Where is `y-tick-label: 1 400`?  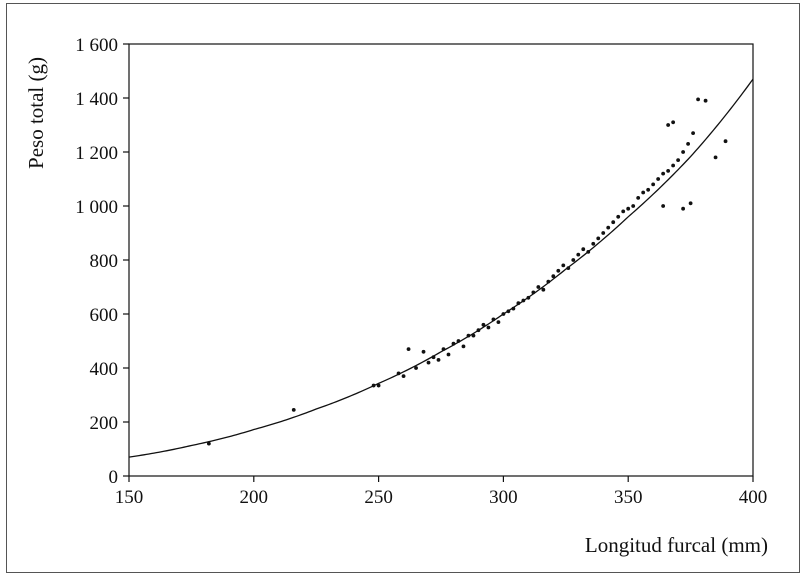
y-tick-label: 1 400 is located at coordinates (96, 99).